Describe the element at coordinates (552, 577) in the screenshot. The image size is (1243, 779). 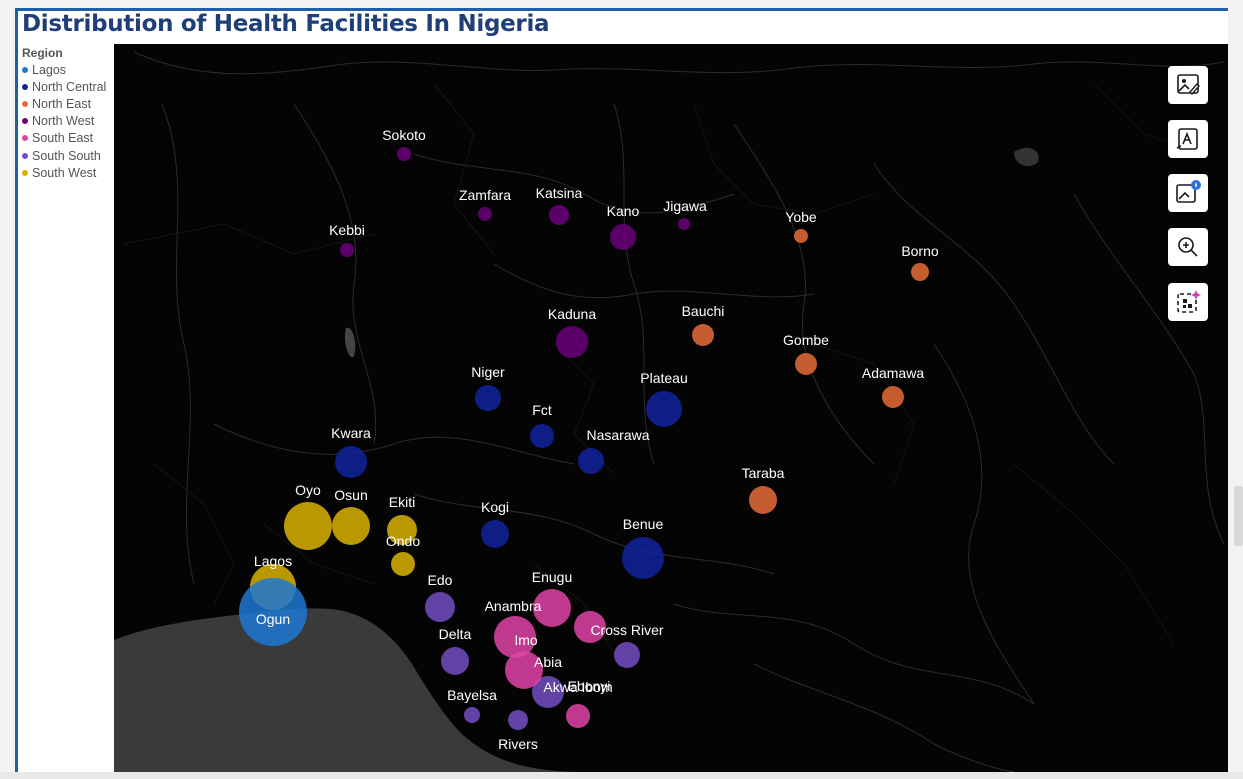
I see `bubble-label: Enugu` at that location.